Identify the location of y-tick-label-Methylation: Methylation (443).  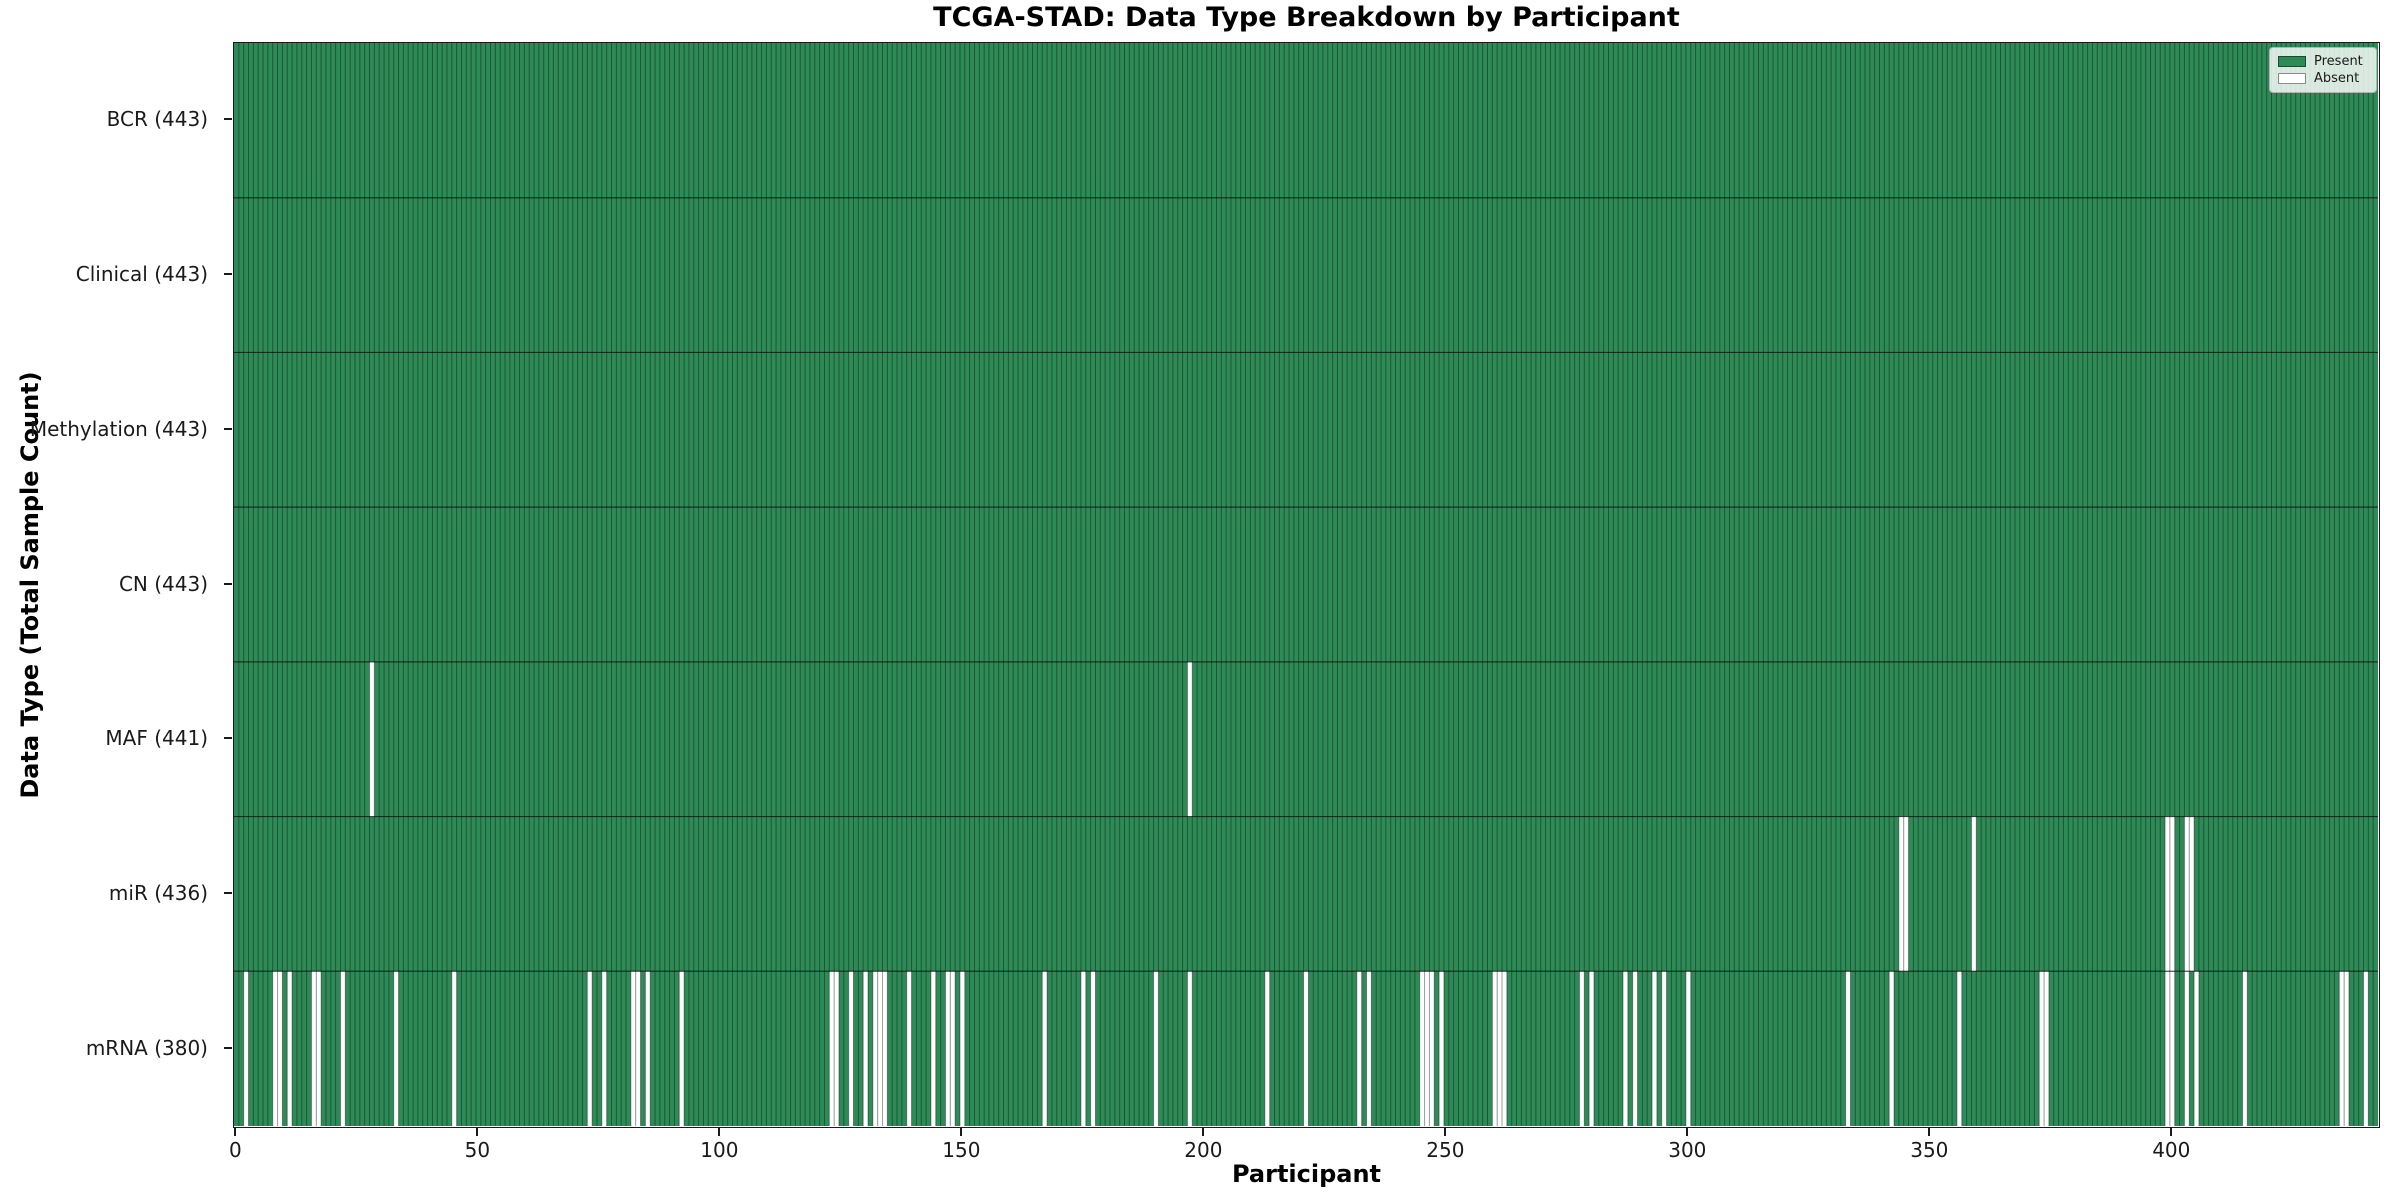
(118, 428).